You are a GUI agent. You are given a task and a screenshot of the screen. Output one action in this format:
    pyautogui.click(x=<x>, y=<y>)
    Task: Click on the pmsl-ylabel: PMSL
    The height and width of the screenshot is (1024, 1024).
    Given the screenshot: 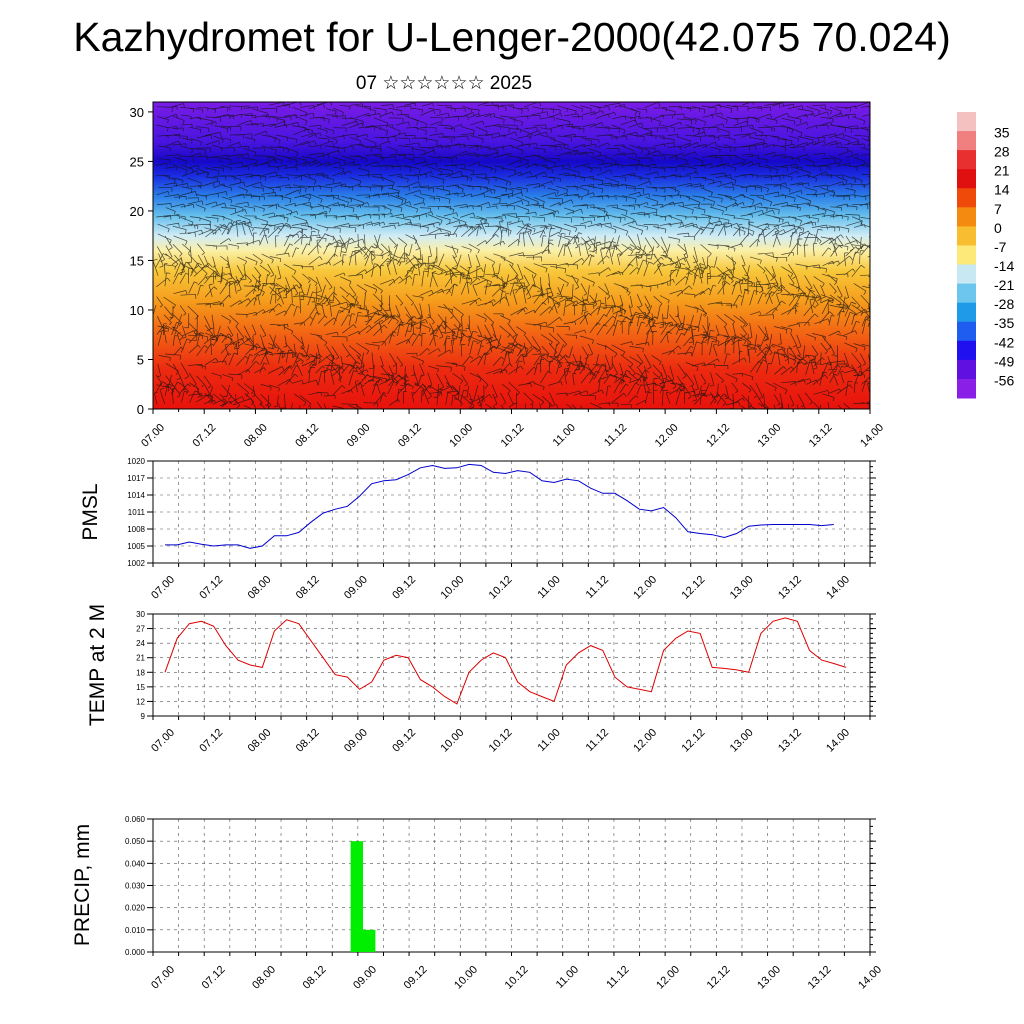 What is the action you would take?
    pyautogui.click(x=90, y=511)
    